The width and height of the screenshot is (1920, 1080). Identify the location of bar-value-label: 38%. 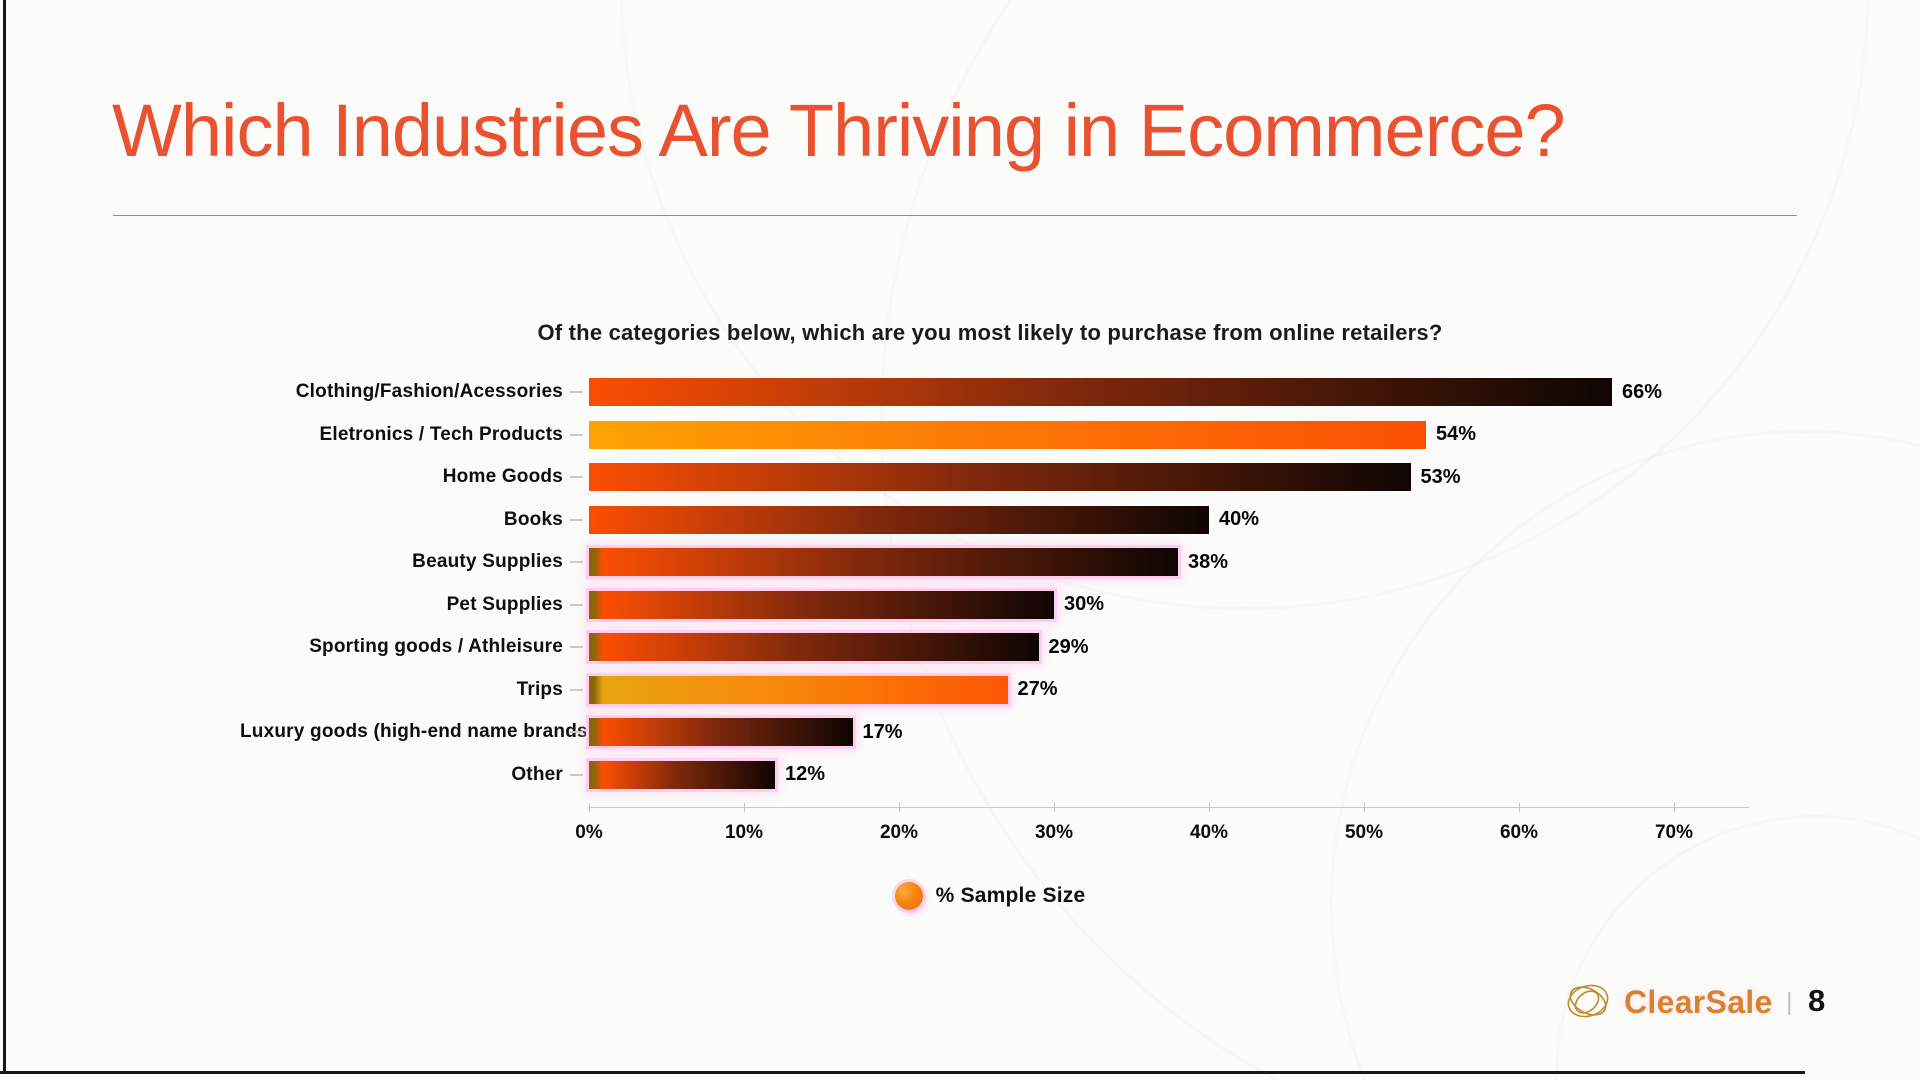
(1208, 561).